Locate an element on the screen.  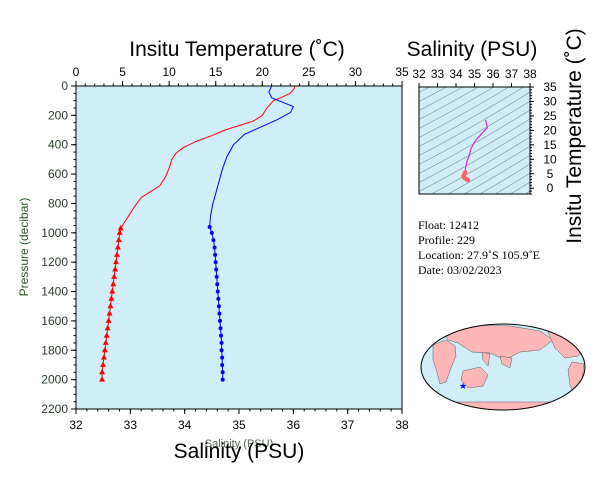
sal-tick-label: 37 is located at coordinates (348, 425).